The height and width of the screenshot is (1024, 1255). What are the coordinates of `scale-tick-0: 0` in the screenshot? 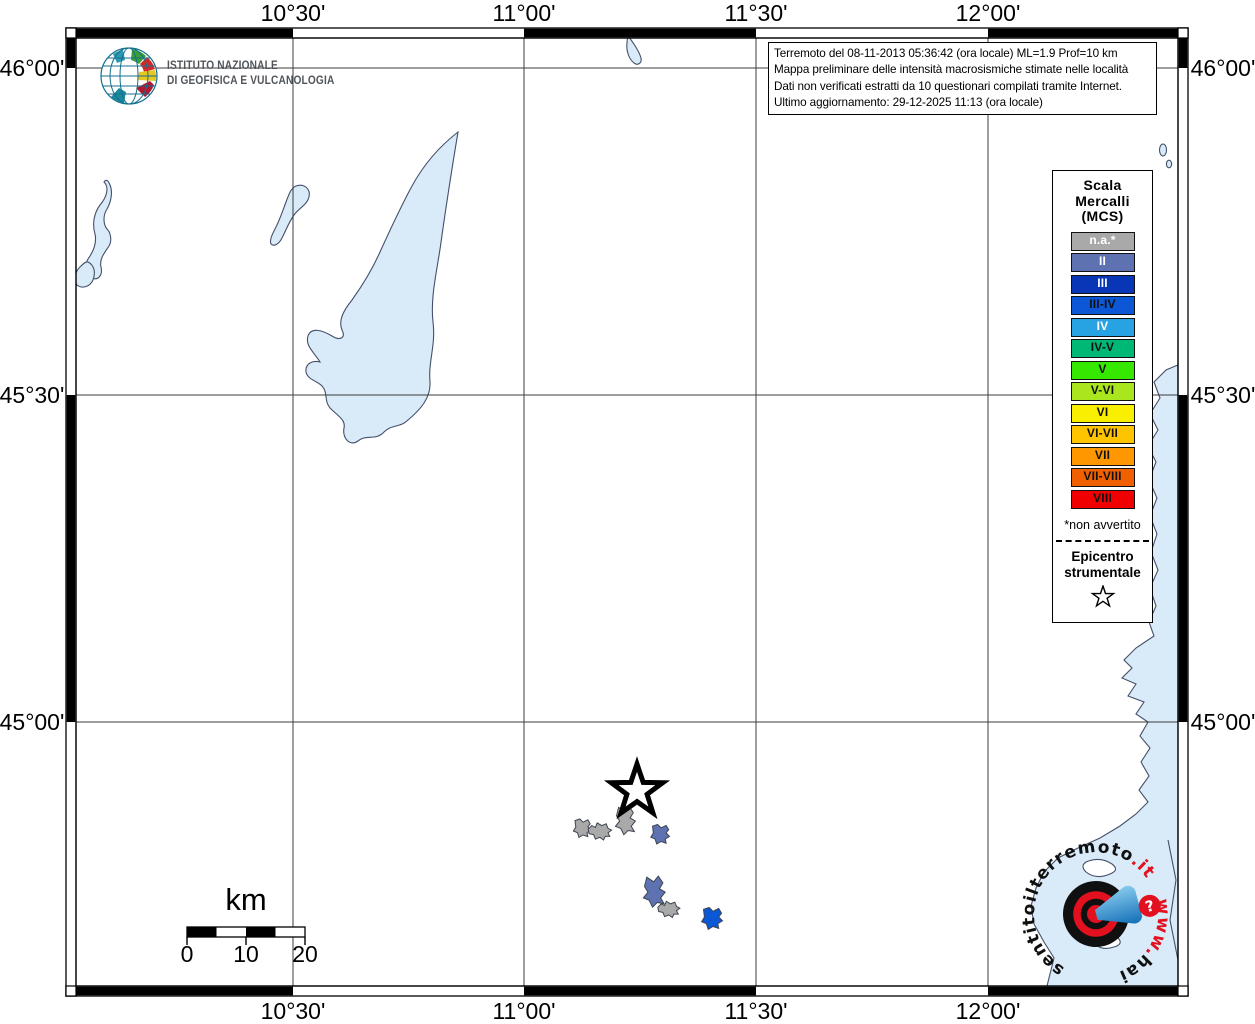 It's located at (187, 954).